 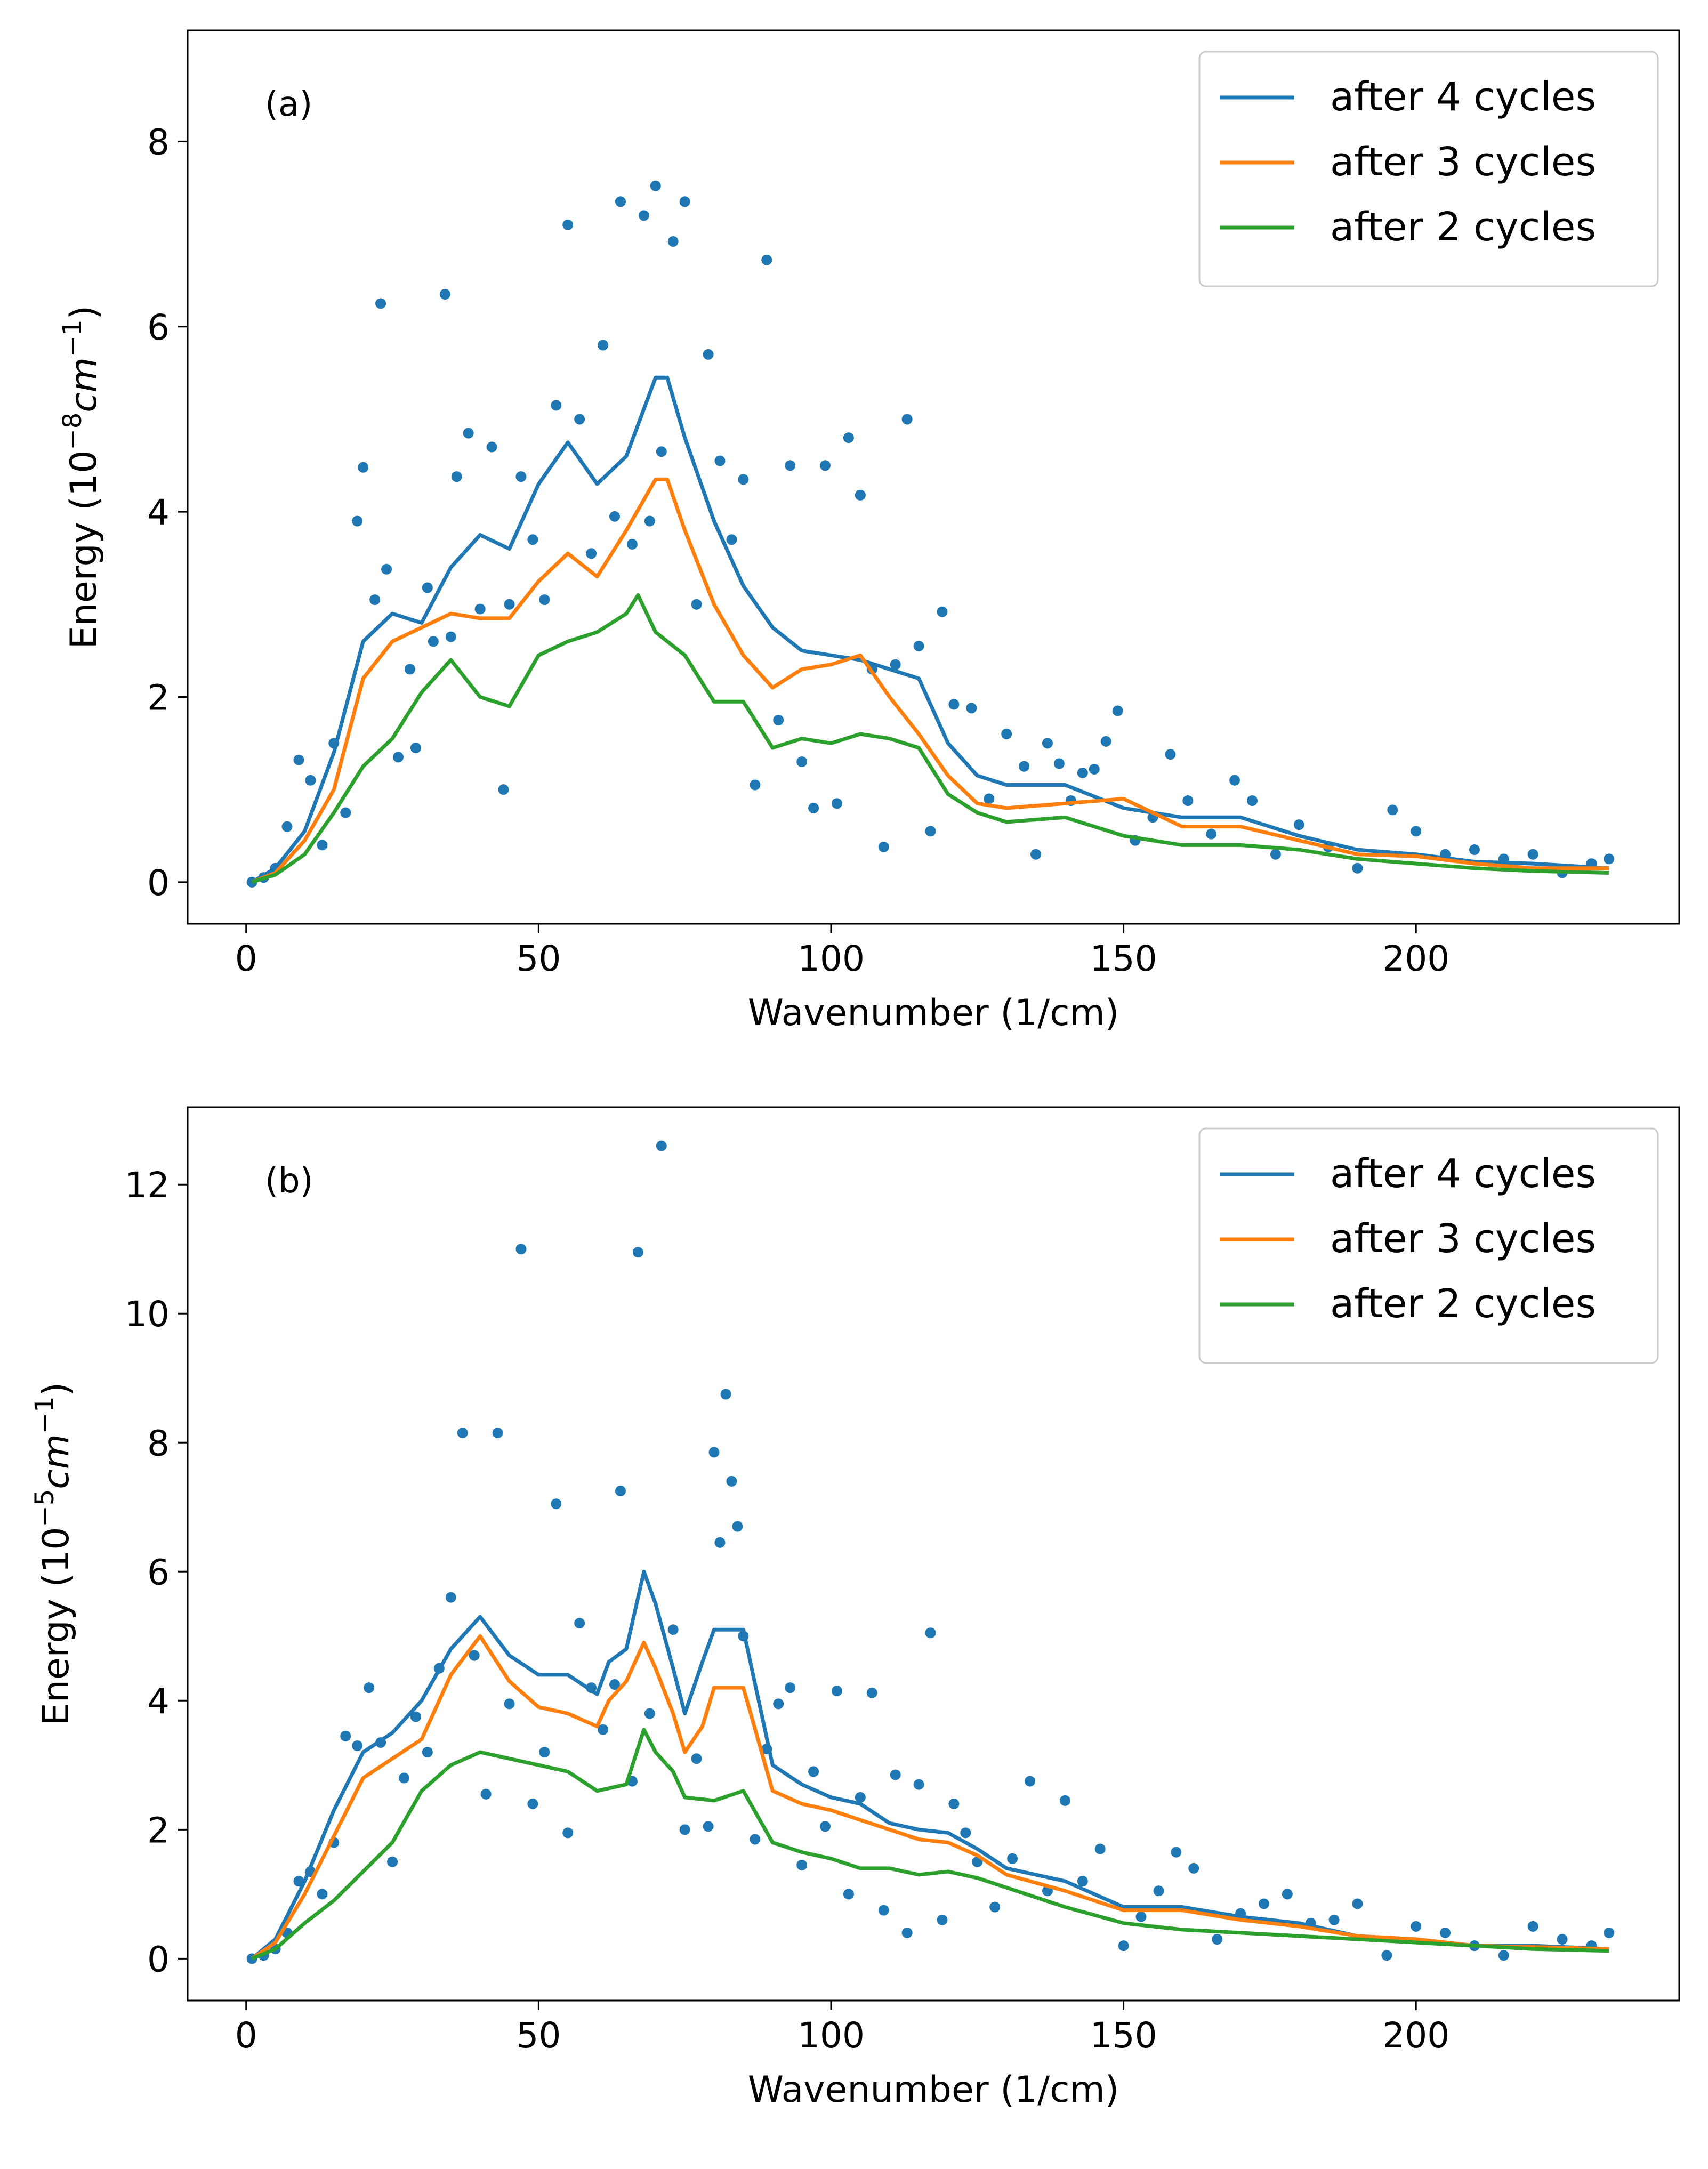 I want to click on series-line-after-2-cycles, so click(x=930, y=738).